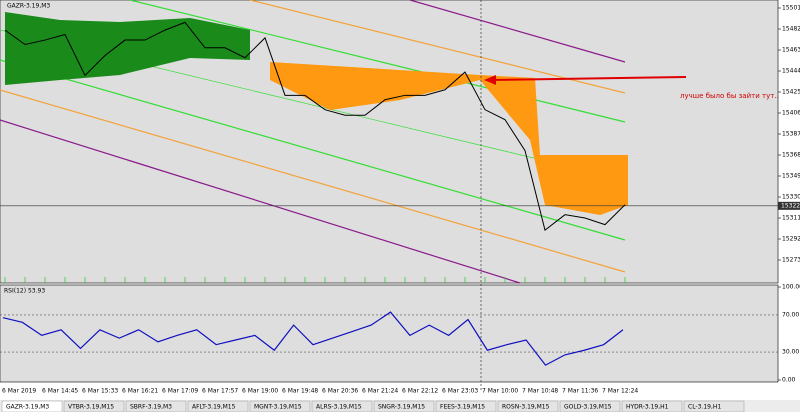 The image size is (800, 416). Describe the element at coordinates (313, 338) in the screenshot. I see `rsi-line` at that location.